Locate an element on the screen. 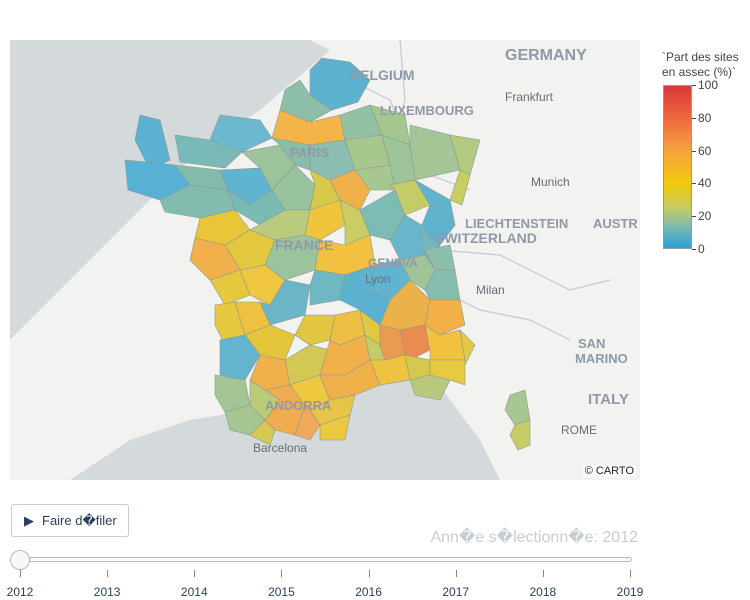  label-austria: AUSTR is located at coordinates (615, 223).